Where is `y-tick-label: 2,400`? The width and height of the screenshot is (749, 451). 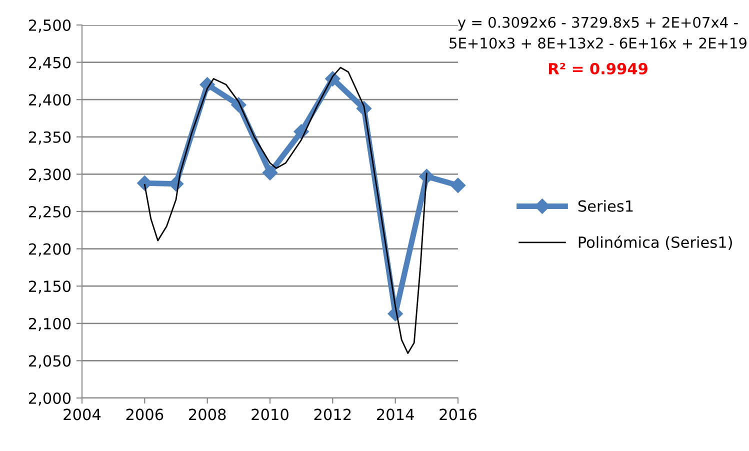 y-tick-label: 2,400 is located at coordinates (49, 101).